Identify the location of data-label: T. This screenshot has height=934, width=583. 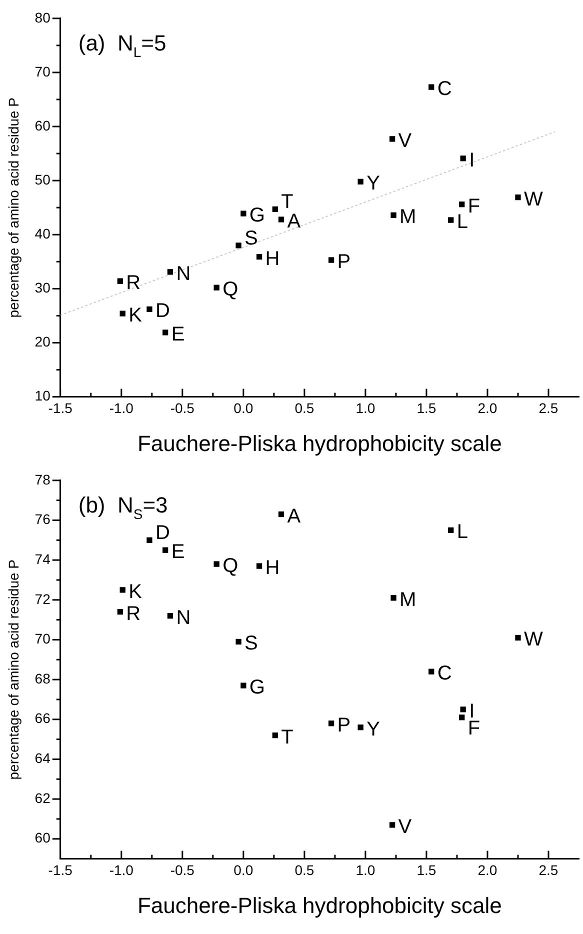
(287, 737).